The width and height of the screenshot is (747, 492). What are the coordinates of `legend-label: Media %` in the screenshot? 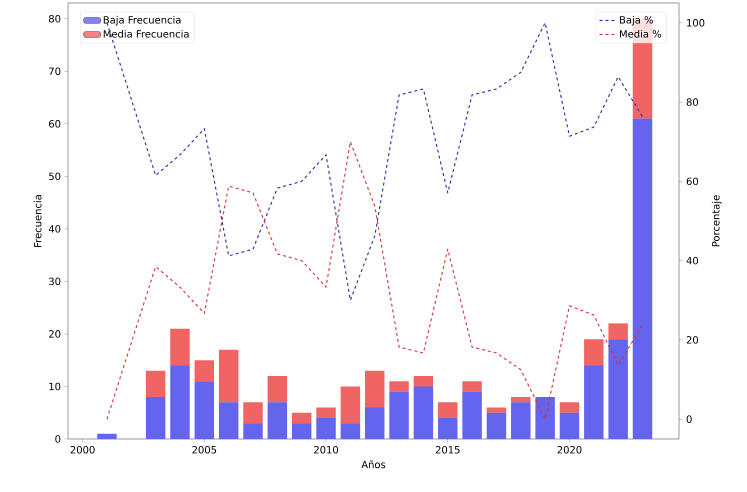 It's located at (641, 34).